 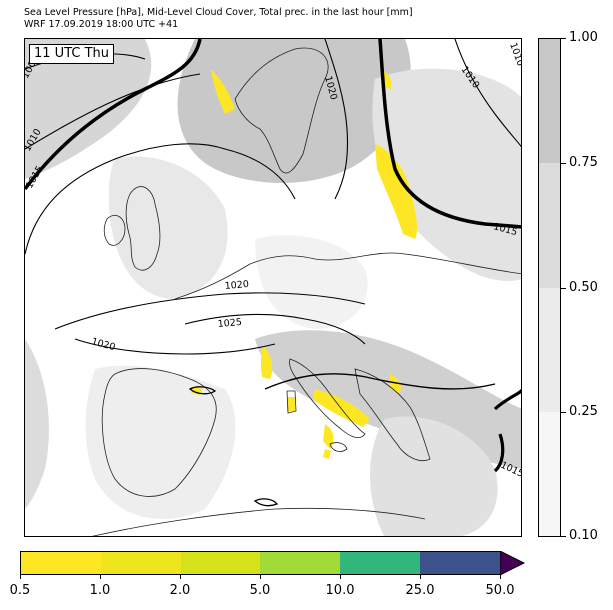 I want to click on cloud-area-west, so click(x=37, y=424).